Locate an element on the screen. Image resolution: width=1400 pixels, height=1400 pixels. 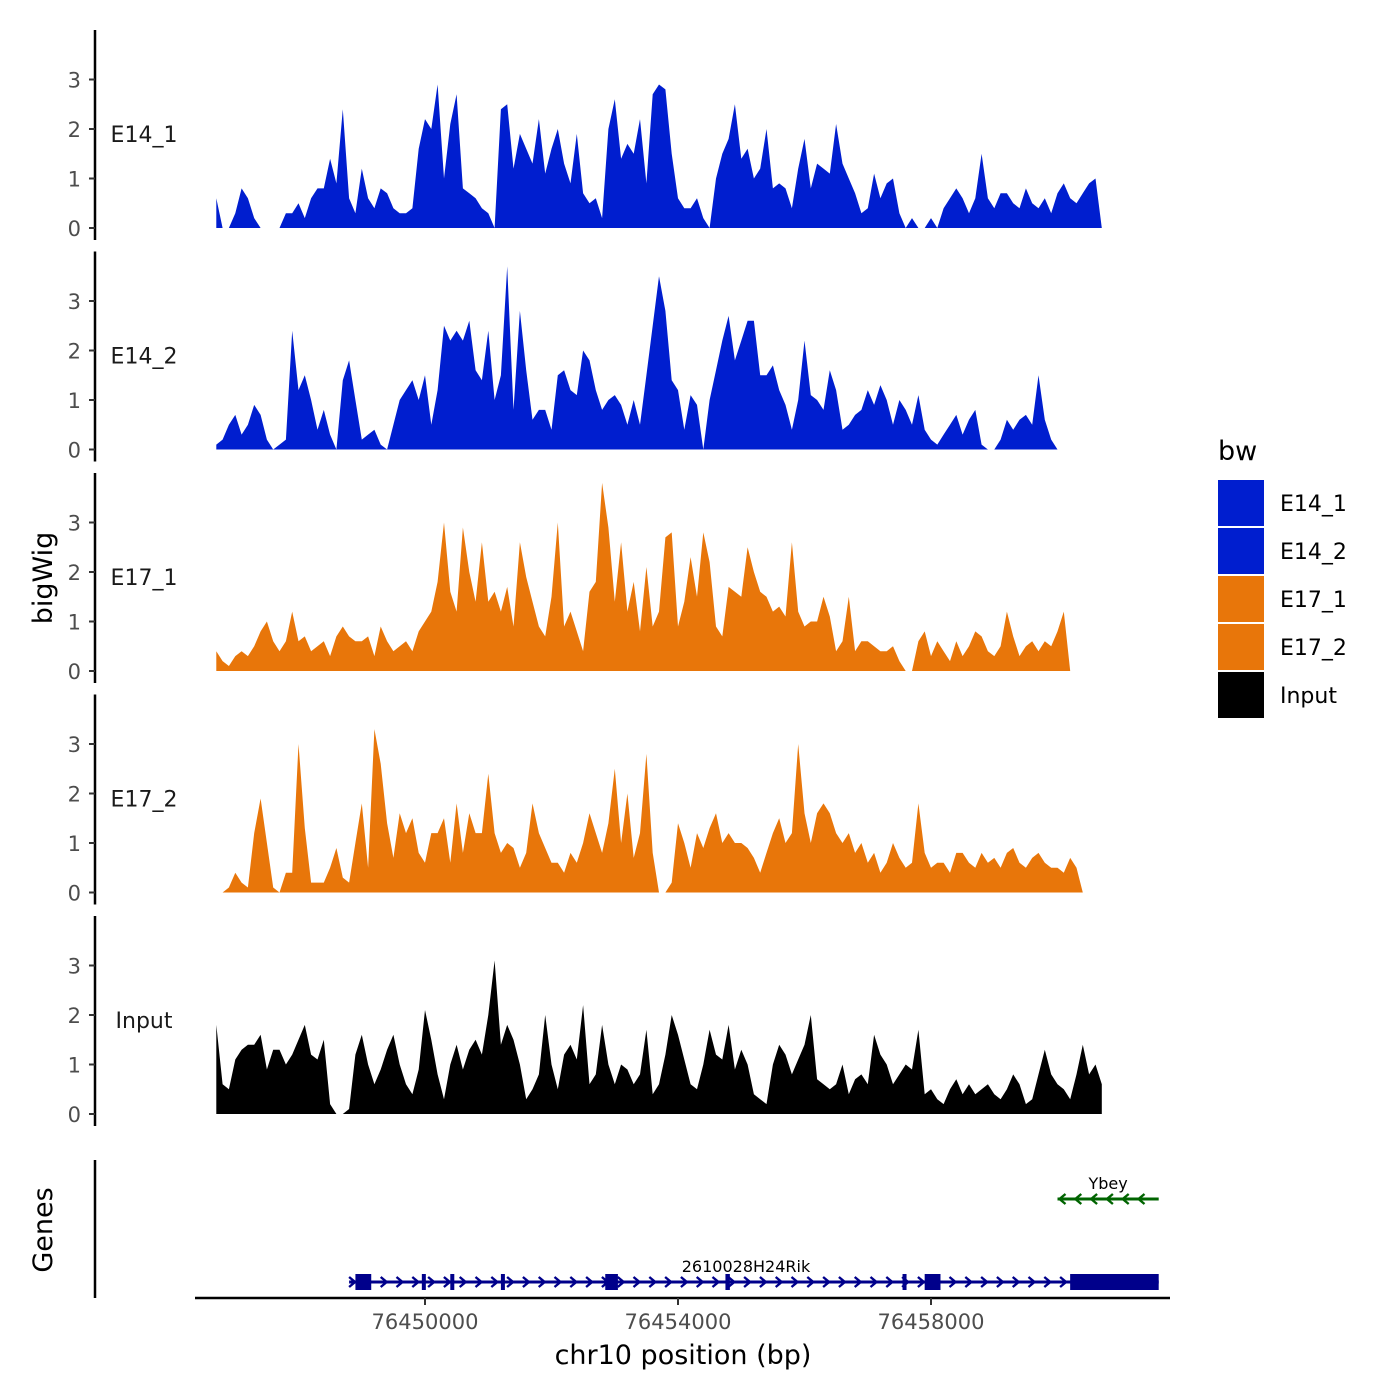
x-axis: 76450000 76454000 76458000 is located at coordinates (682, 1315).